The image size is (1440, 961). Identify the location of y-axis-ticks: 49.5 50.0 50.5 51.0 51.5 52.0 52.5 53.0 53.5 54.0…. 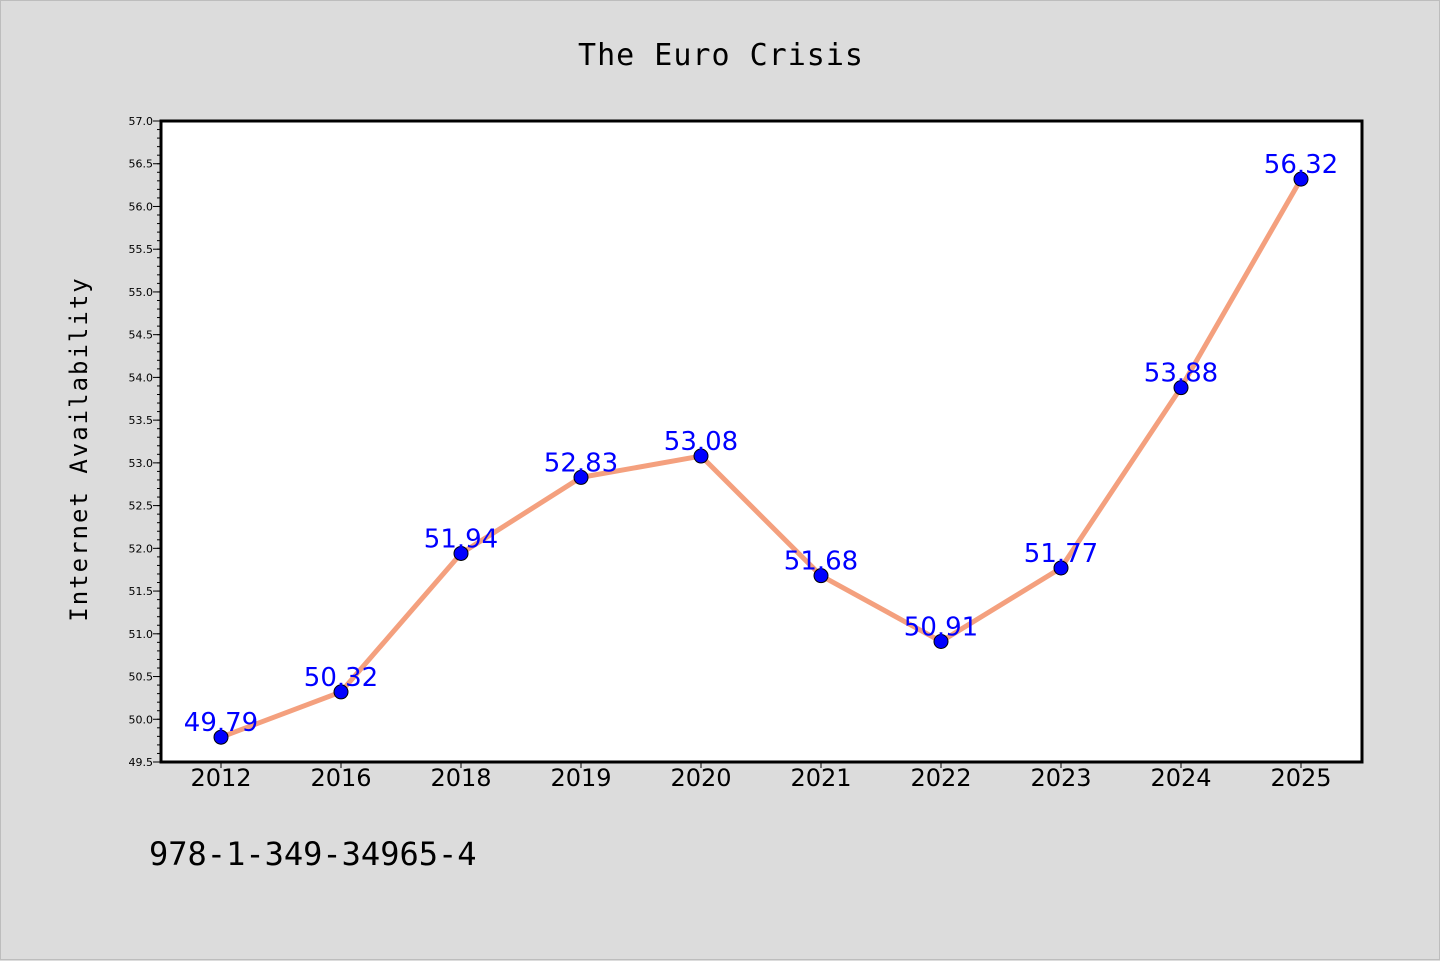
(145, 442).